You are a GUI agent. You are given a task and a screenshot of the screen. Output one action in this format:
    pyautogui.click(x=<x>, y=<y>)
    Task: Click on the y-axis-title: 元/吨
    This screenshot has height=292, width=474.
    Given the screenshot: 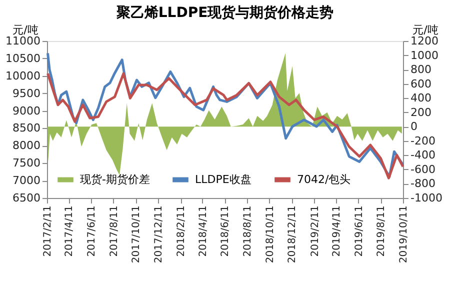 What is the action you would take?
    pyautogui.click(x=25, y=30)
    